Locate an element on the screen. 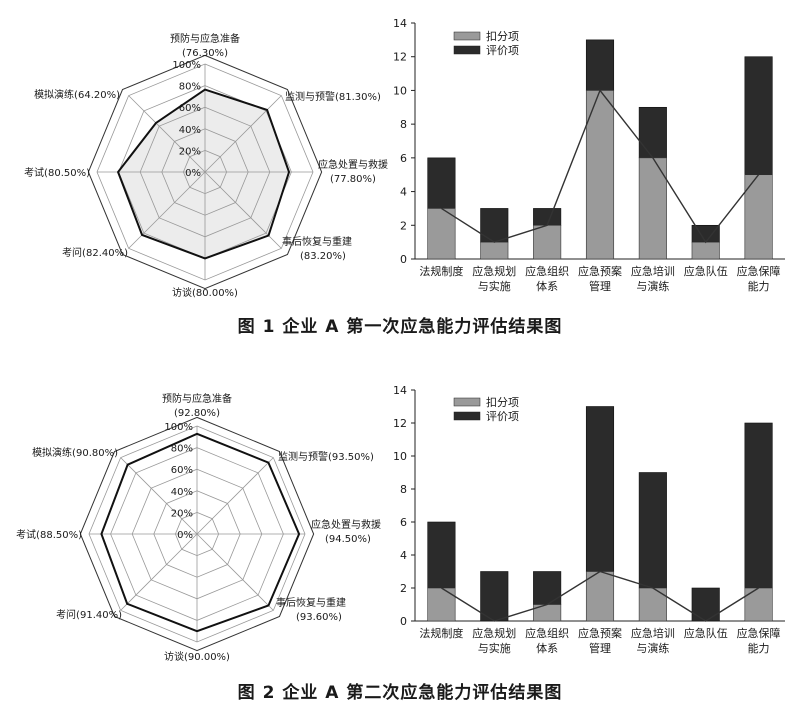 This screenshot has height=714, width=800. radar-axis-label: 监测与预警(93.50%) is located at coordinates (326, 456).